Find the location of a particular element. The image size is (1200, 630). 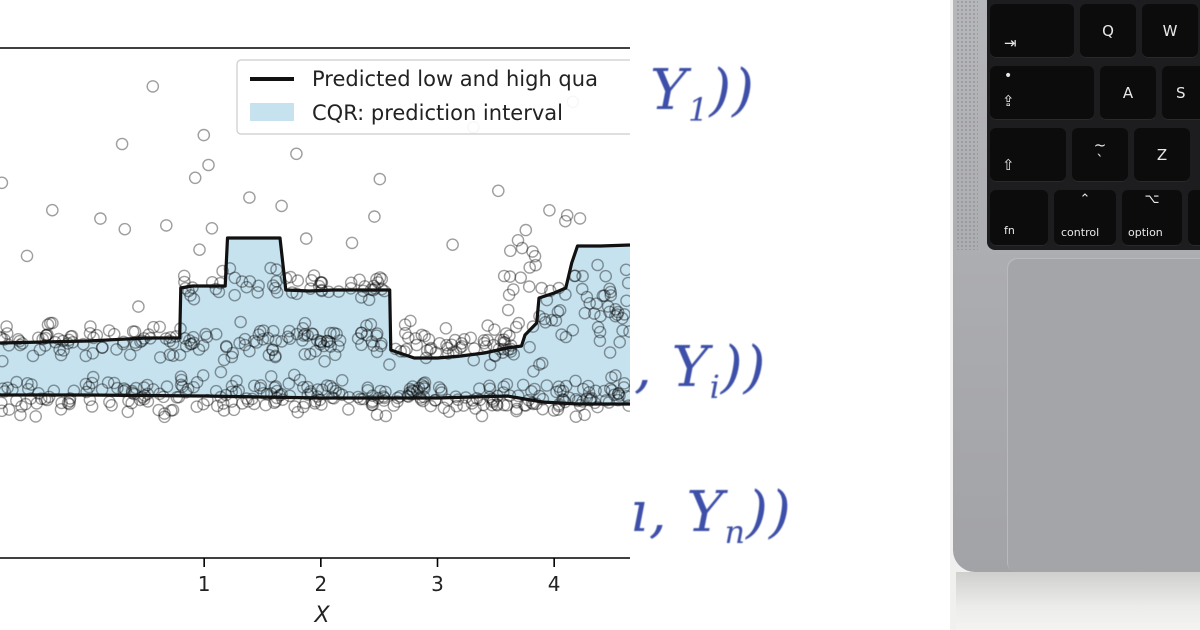

formula-yi-symbol: Y is located at coordinates (690, 367).